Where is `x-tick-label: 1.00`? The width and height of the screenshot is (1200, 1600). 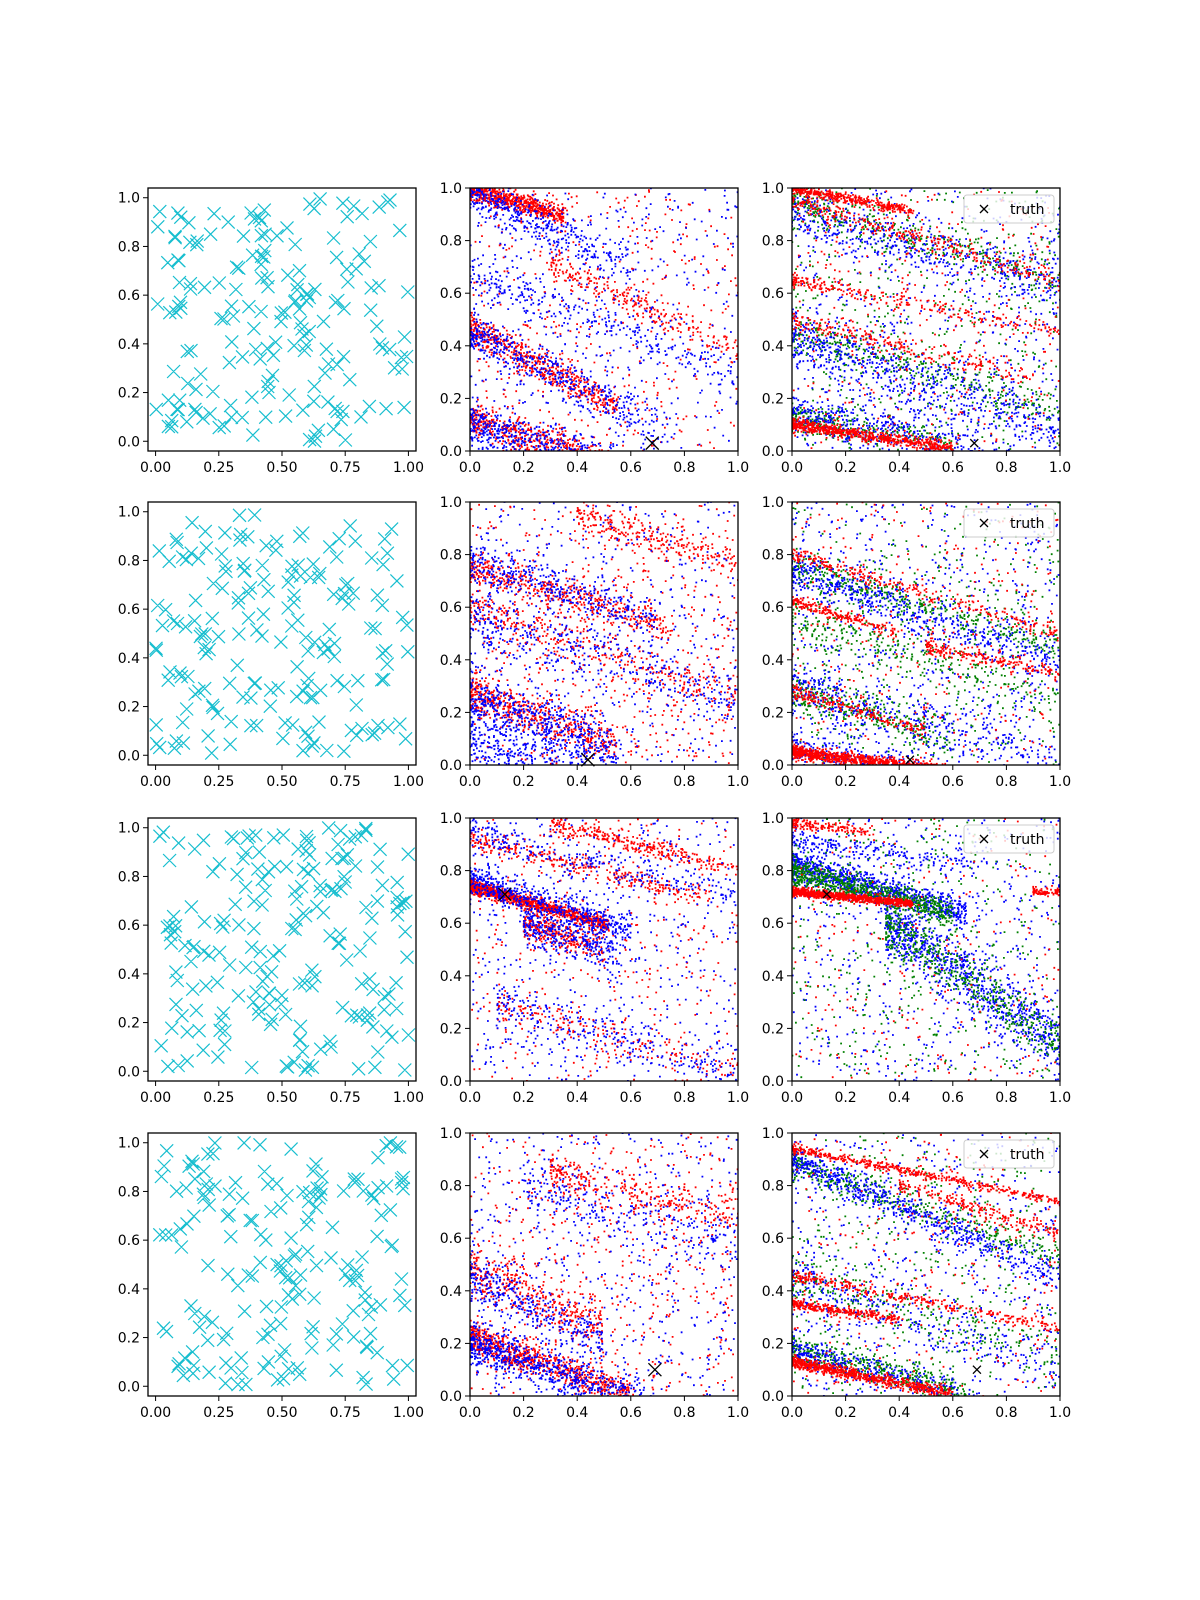 x-tick-label: 1.00 is located at coordinates (408, 1413).